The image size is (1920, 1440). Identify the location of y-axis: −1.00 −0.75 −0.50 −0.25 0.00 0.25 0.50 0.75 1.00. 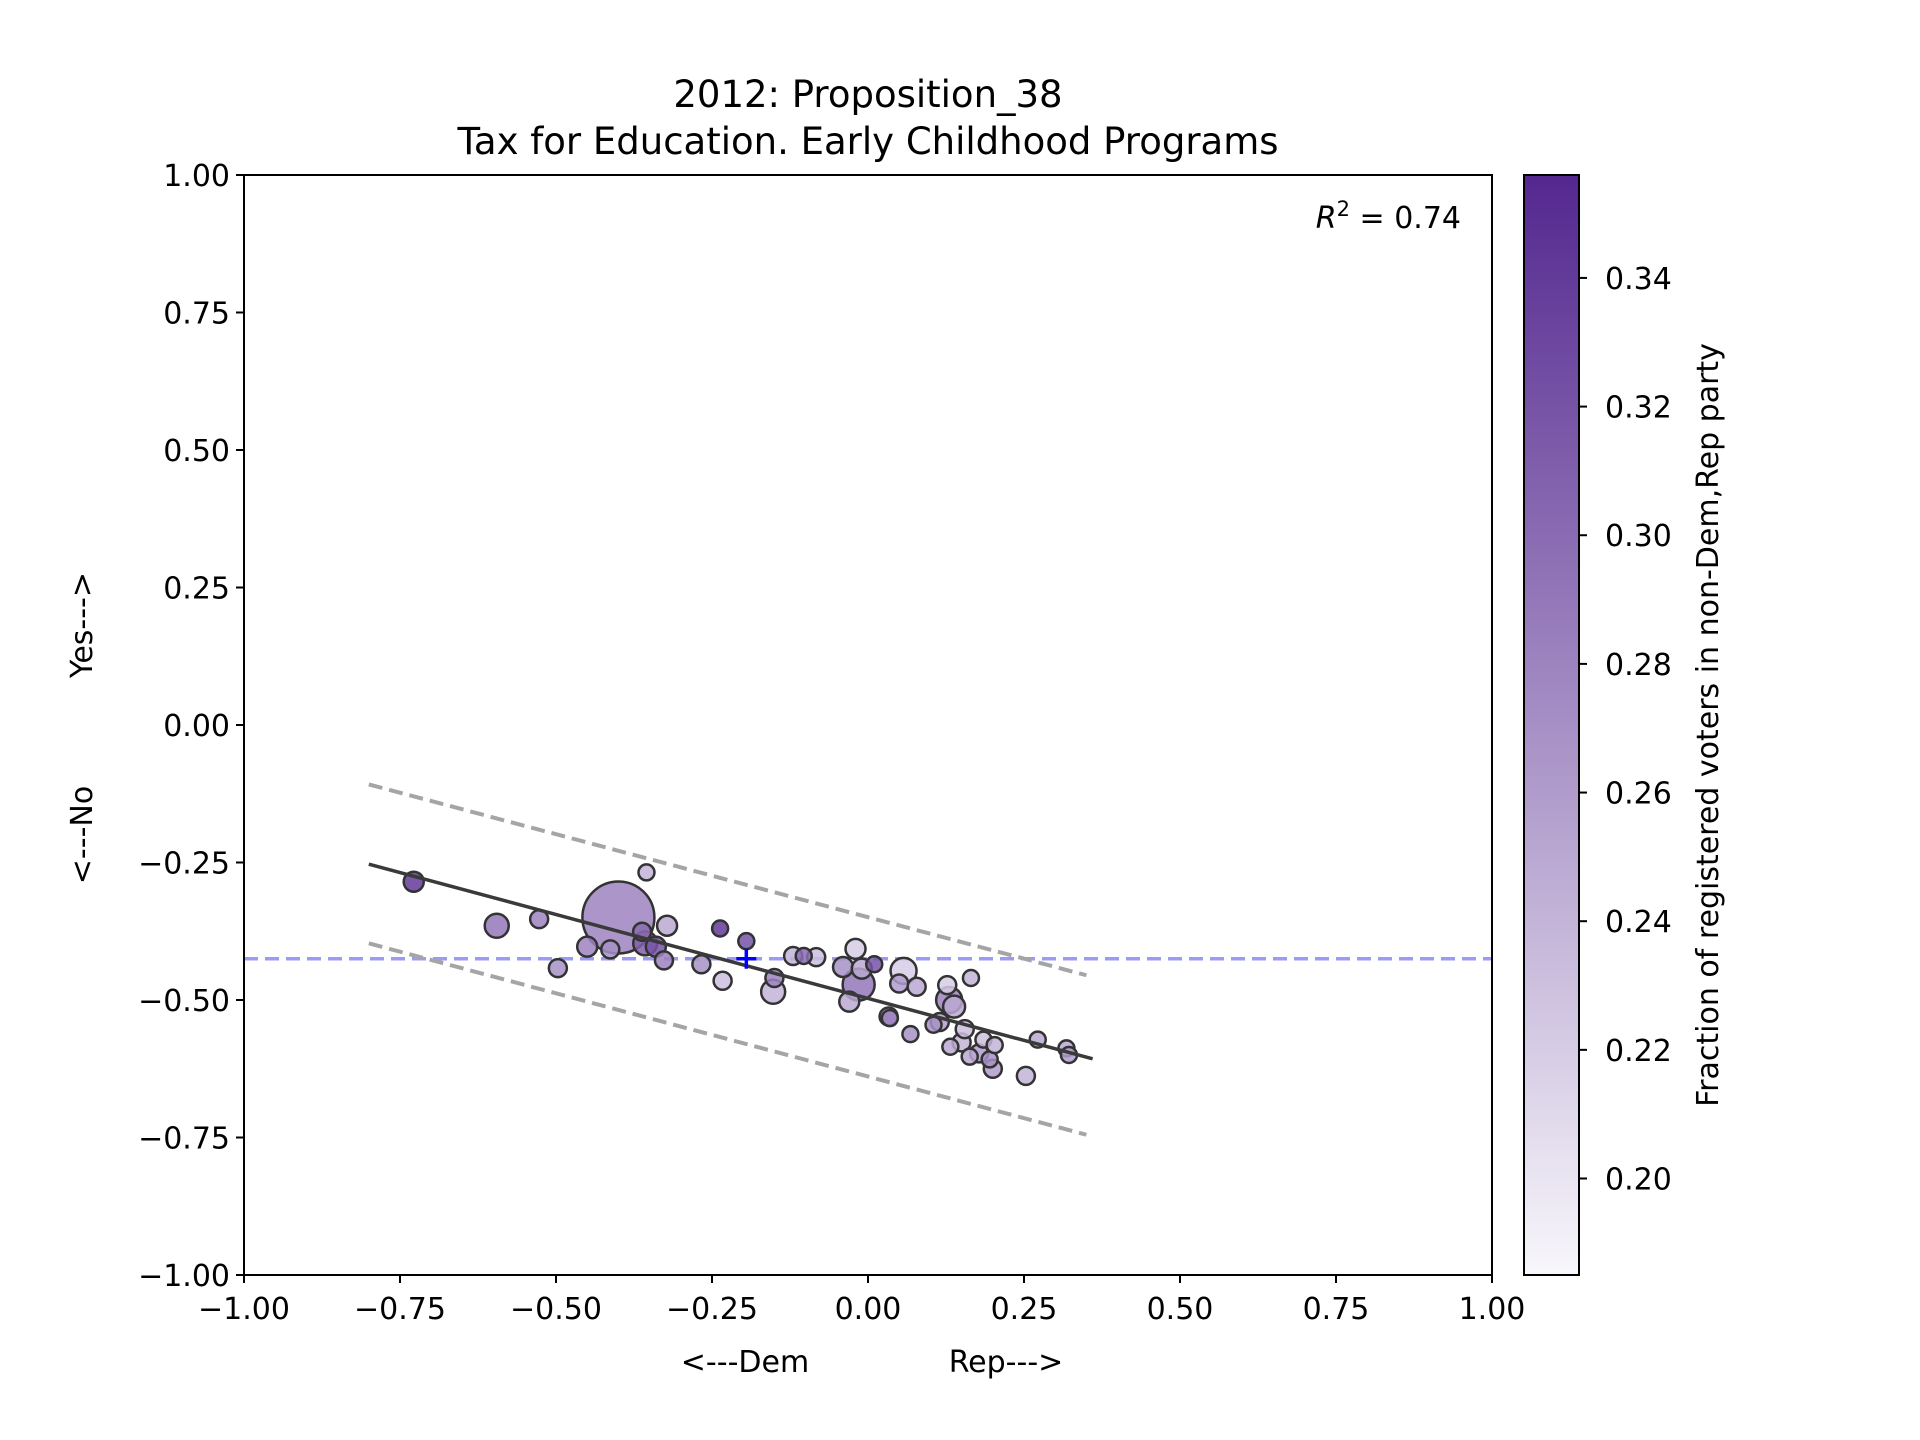
(191, 726).